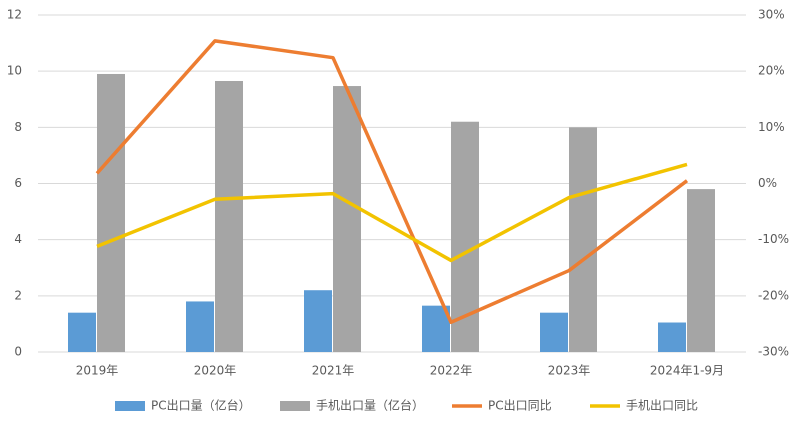  I want to click on legend-label: 手机出口同比, so click(662, 406).